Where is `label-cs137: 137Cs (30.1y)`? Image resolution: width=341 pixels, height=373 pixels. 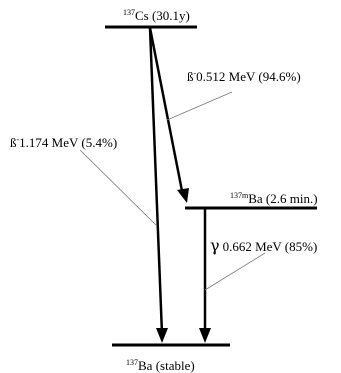 label-cs137: 137Cs (30.1y) is located at coordinates (156, 15).